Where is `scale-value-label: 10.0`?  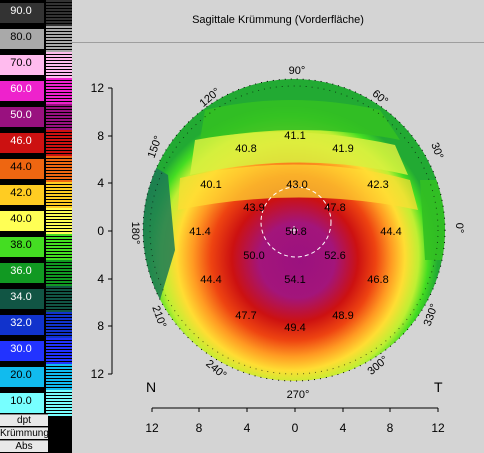
scale-value-label: 10.0 is located at coordinates (21, 401).